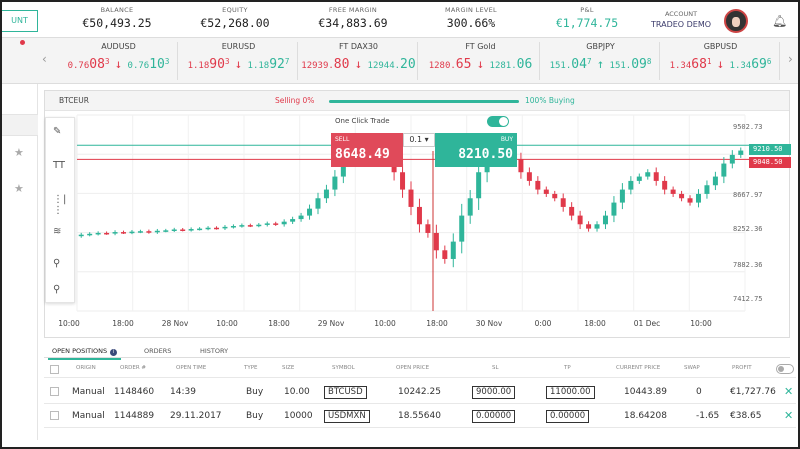 This screenshot has height=449, width=800. Describe the element at coordinates (235, 23) in the screenshot. I see `equity-value: €52,268.00` at that location.